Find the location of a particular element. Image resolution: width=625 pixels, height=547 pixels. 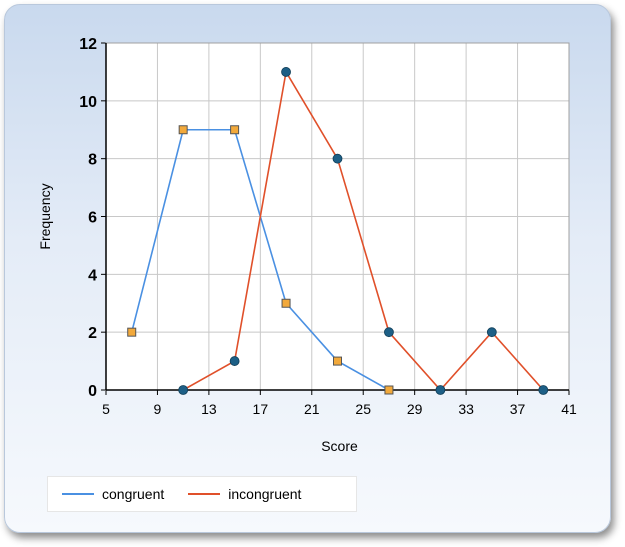

legend-swatch-congruent is located at coordinates (78, 494).